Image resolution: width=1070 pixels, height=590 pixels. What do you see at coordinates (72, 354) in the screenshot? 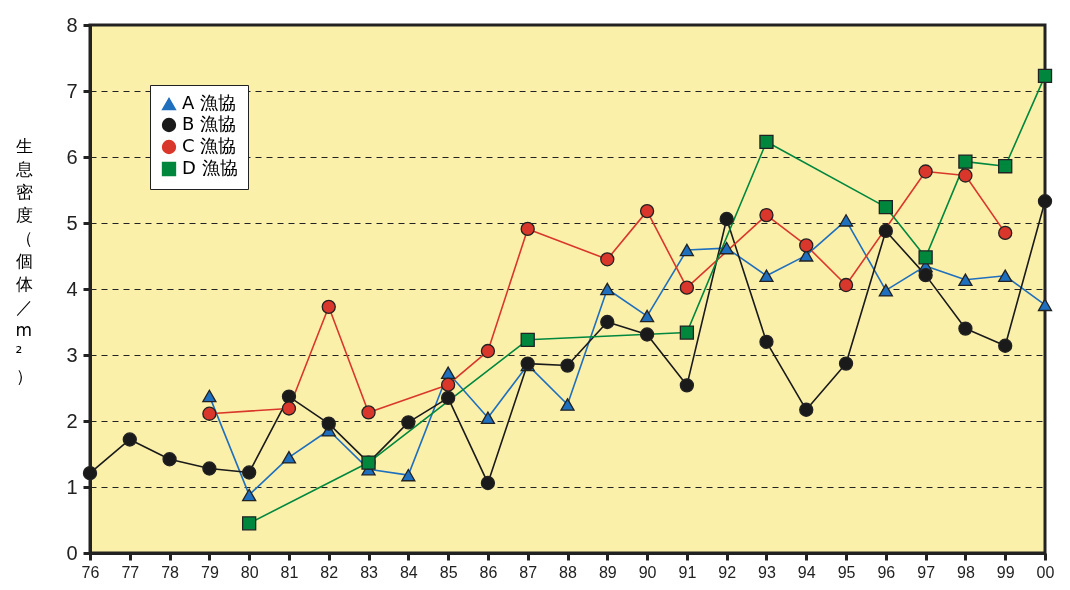
I see `y-tick-label: 3` at bounding box center [72, 354].